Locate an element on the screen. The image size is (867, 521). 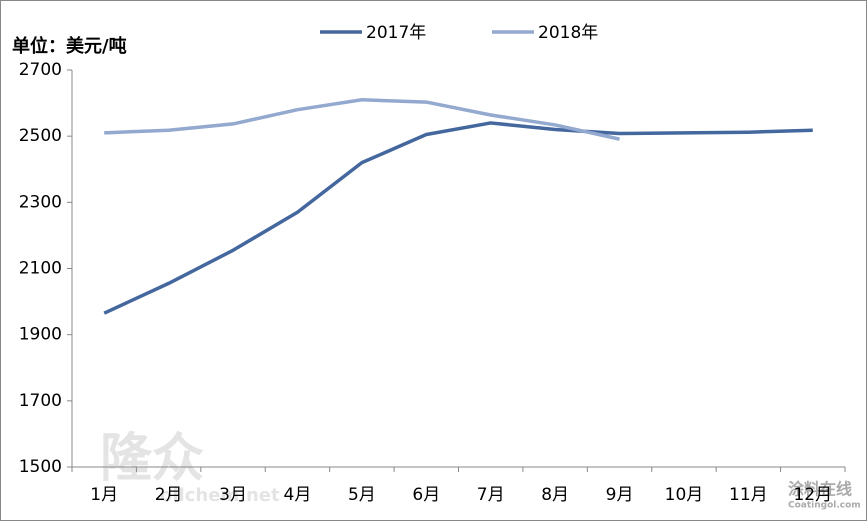
x-tick-label: 2月 is located at coordinates (169, 495).